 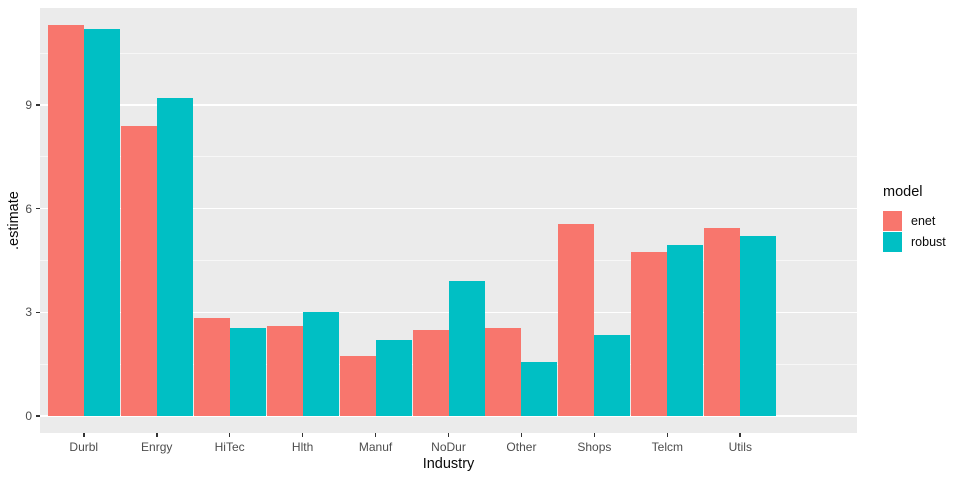 What do you see at coordinates (722, 321) in the screenshot?
I see `bar-utils-enet` at bounding box center [722, 321].